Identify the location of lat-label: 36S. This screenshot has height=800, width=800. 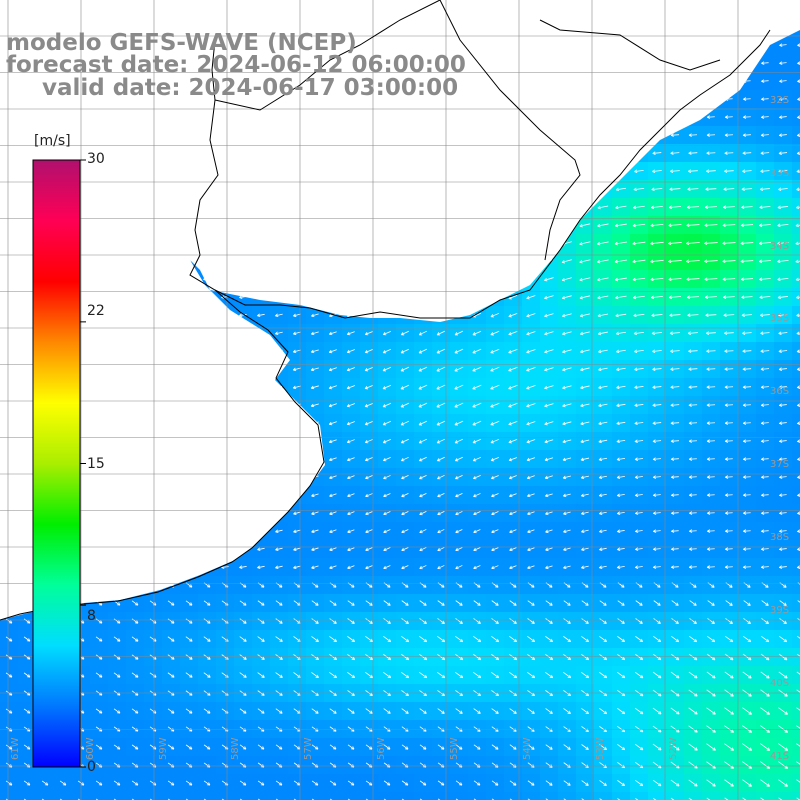
(780, 391).